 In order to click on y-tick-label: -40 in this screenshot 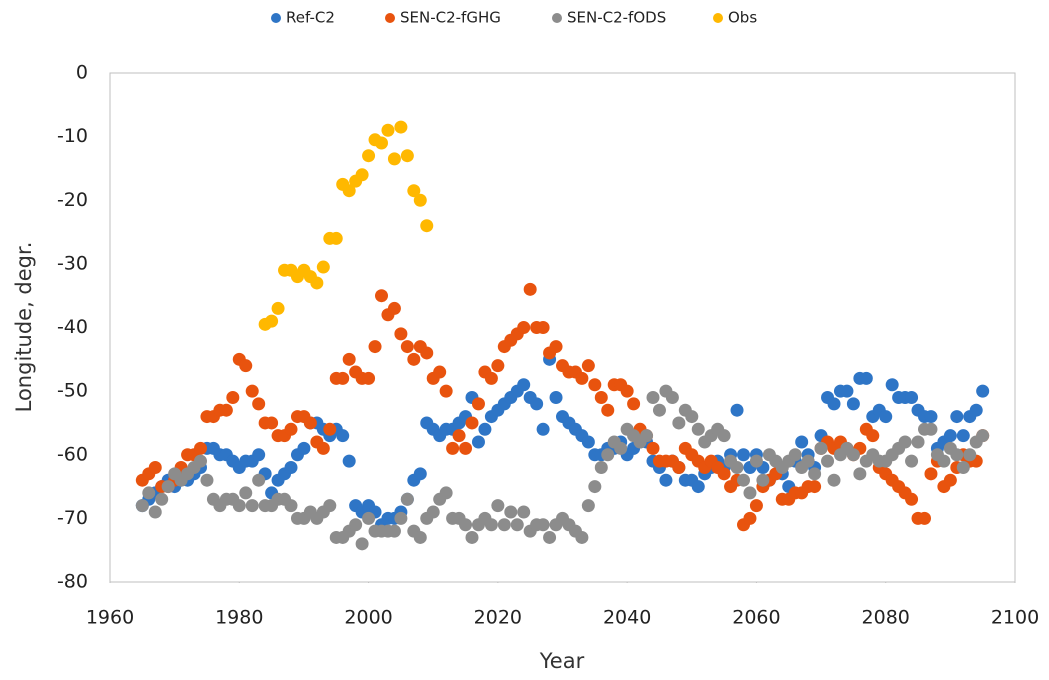, I will do `click(72, 327)`.